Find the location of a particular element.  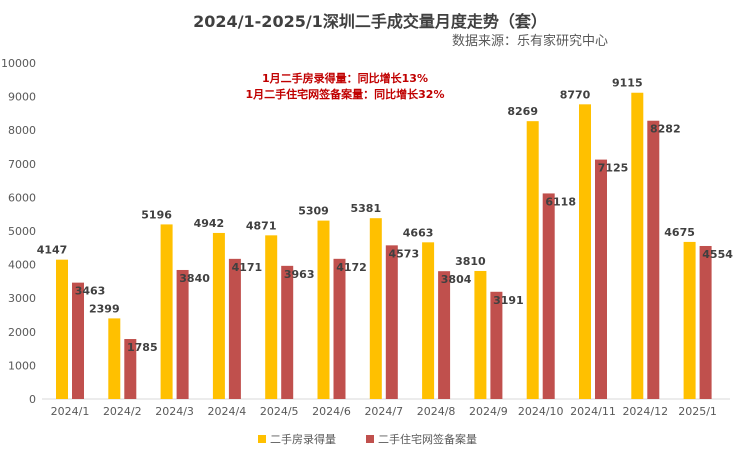

data-label: 5309 is located at coordinates (313, 211).